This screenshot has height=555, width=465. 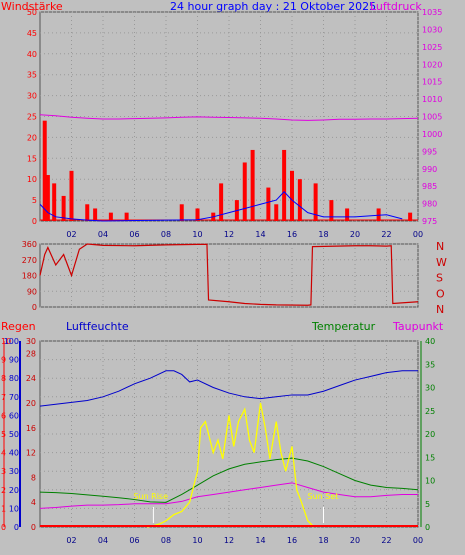 What do you see at coordinates (32, 137) in the screenshot?
I see `panel1-left-tick-label: 20` at bounding box center [32, 137].